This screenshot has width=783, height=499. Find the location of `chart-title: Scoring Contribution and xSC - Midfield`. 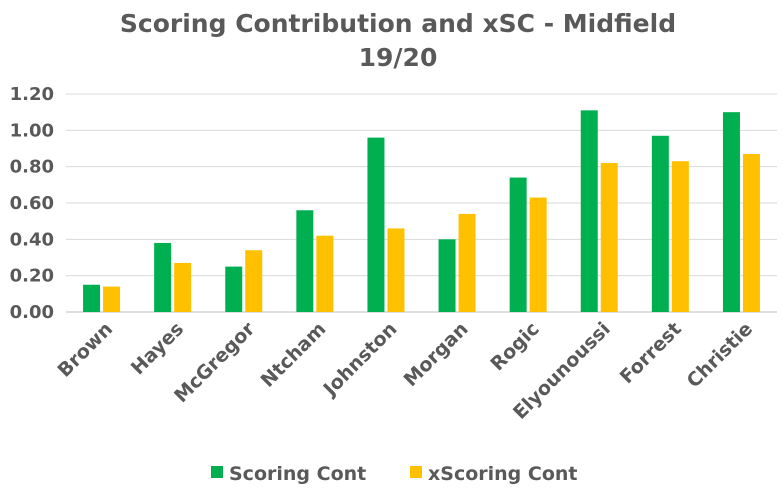

chart-title: Scoring Contribution and xSC - Midfield is located at coordinates (398, 23).